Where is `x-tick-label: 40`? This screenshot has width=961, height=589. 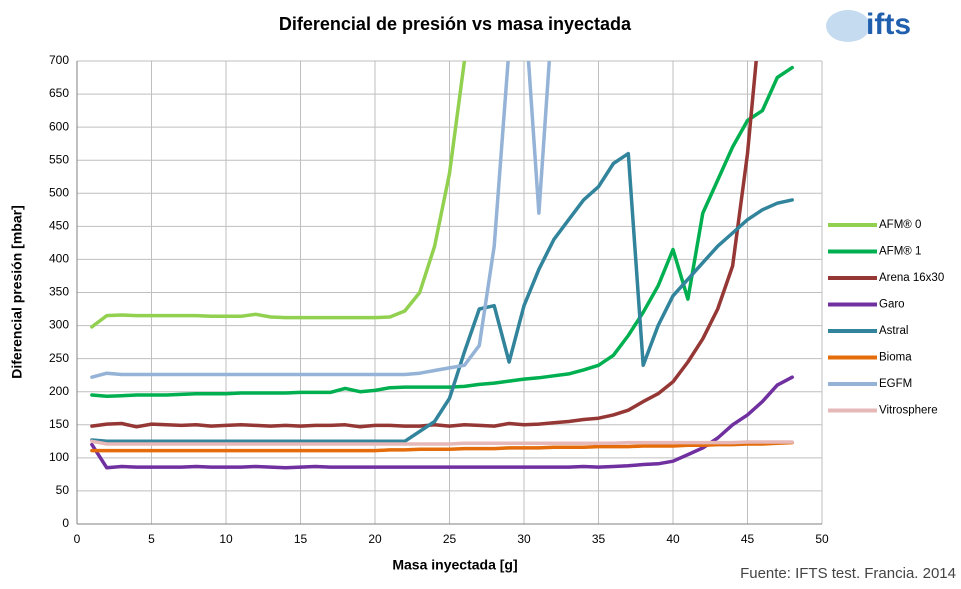
x-tick-label: 40 is located at coordinates (673, 539).